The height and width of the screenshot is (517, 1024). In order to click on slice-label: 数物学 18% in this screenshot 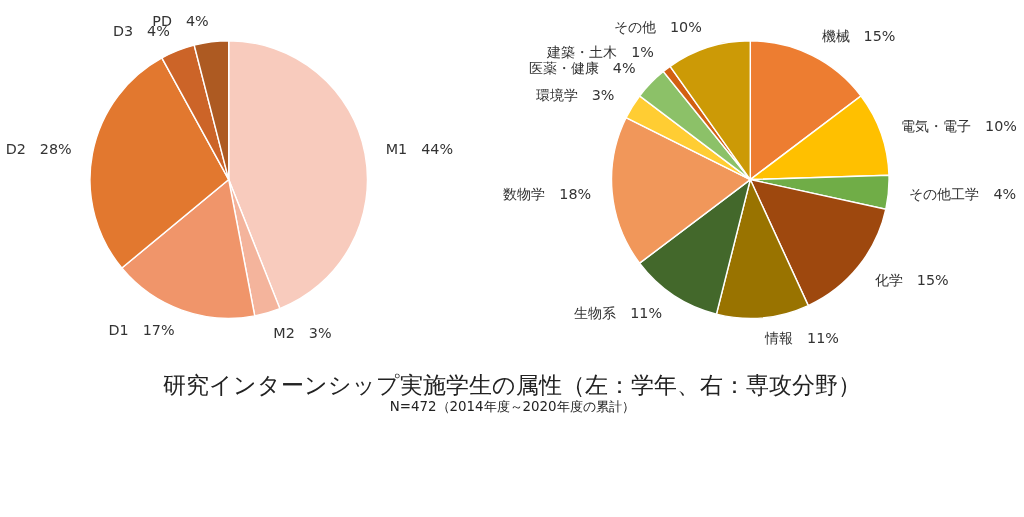, I will do `click(547, 194)`.